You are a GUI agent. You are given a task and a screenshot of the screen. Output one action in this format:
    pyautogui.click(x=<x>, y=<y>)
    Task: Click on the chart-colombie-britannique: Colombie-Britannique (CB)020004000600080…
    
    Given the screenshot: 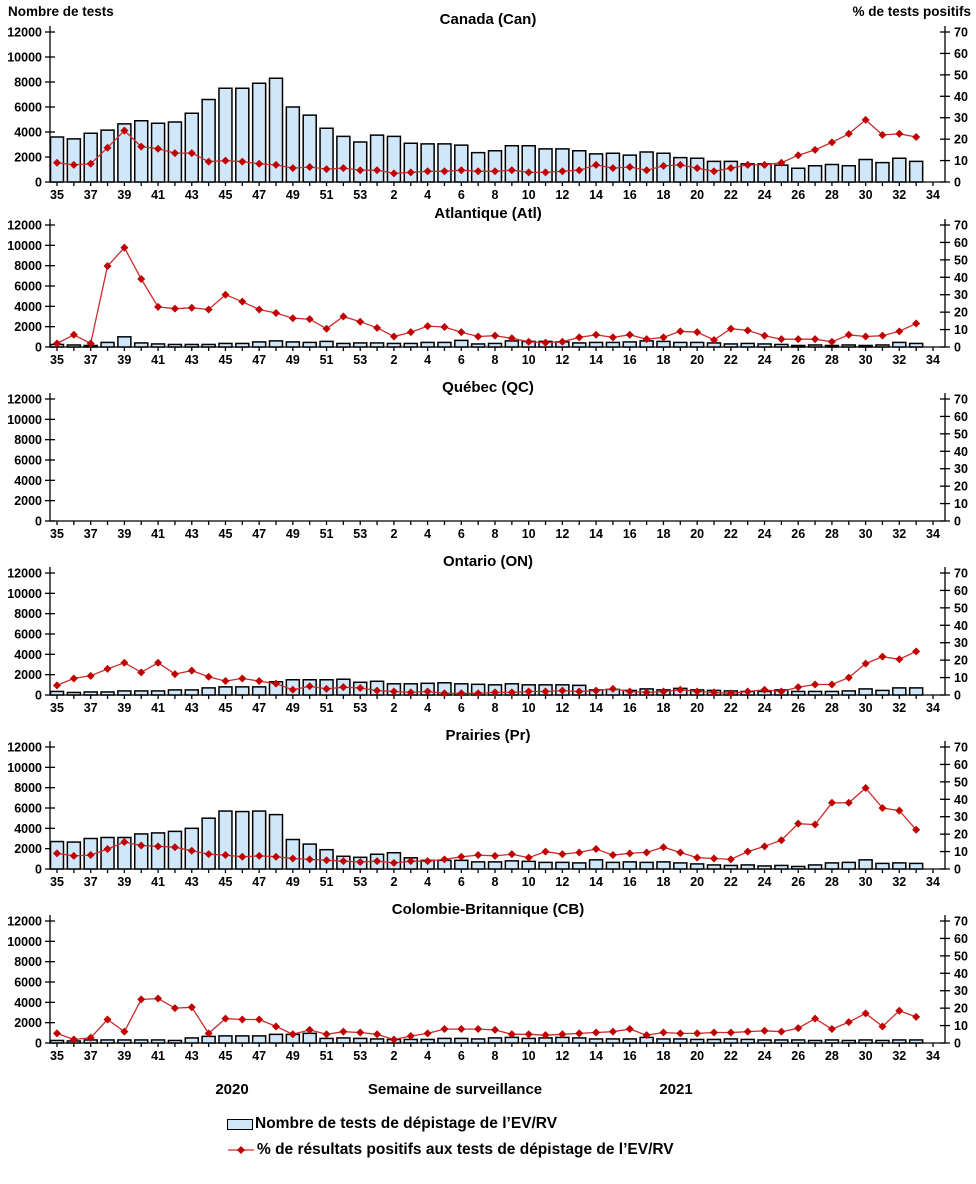 What is the action you would take?
    pyautogui.click(x=487, y=982)
    